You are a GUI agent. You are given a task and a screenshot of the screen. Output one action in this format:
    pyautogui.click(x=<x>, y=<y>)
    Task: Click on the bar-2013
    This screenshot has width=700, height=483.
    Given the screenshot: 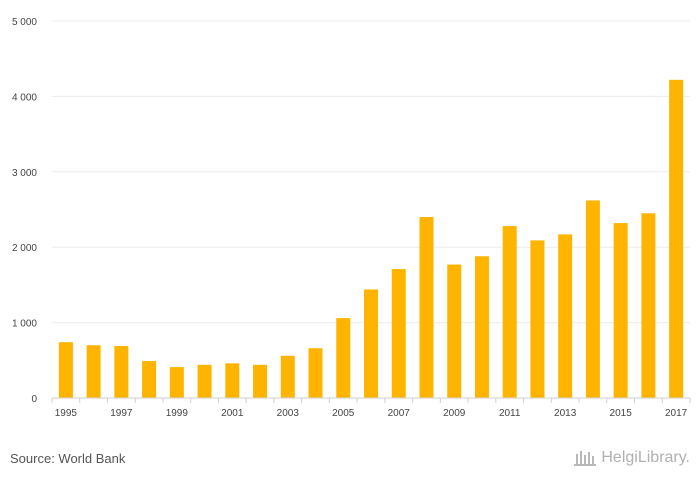 What is the action you would take?
    pyautogui.click(x=565, y=316)
    